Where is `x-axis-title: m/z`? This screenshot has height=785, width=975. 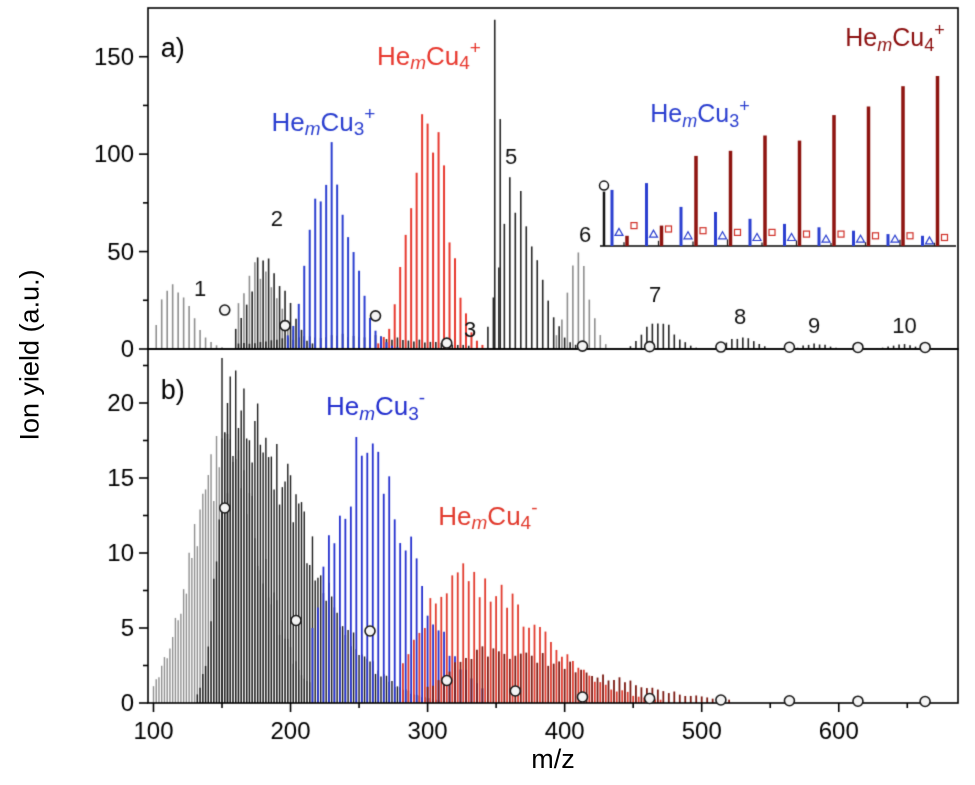 x-axis-title: m/z is located at coordinates (553, 759).